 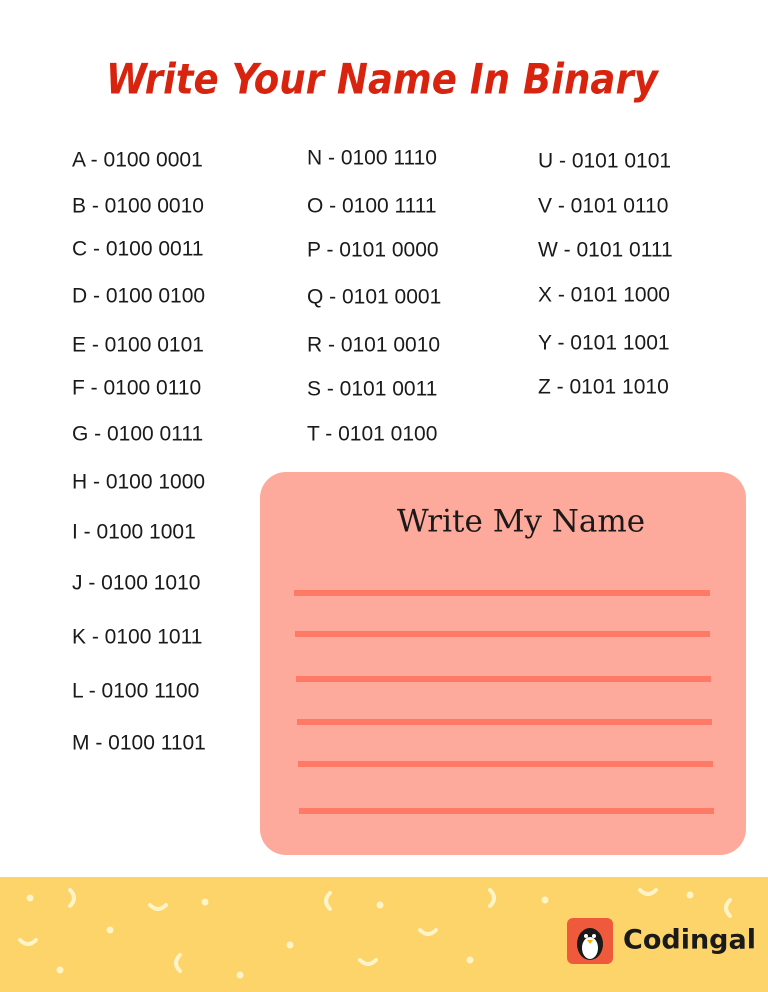 I want to click on letter-code: F - 0100 0110, so click(x=136, y=388).